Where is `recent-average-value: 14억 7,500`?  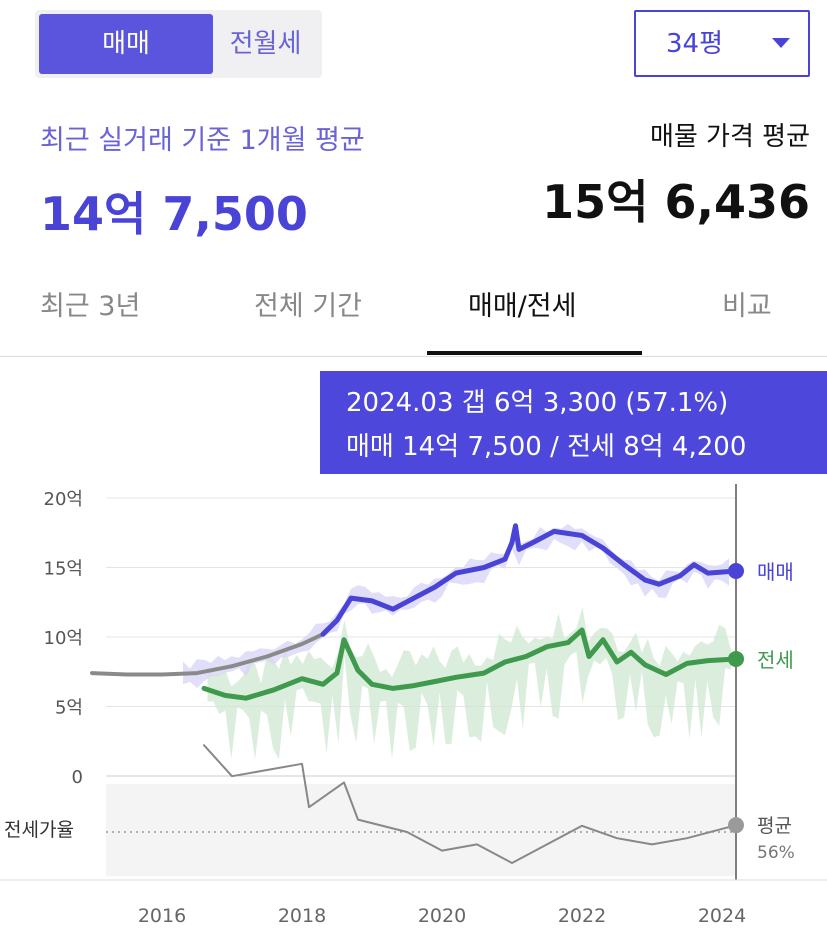 recent-average-value: 14억 7,500 is located at coordinates (174, 214).